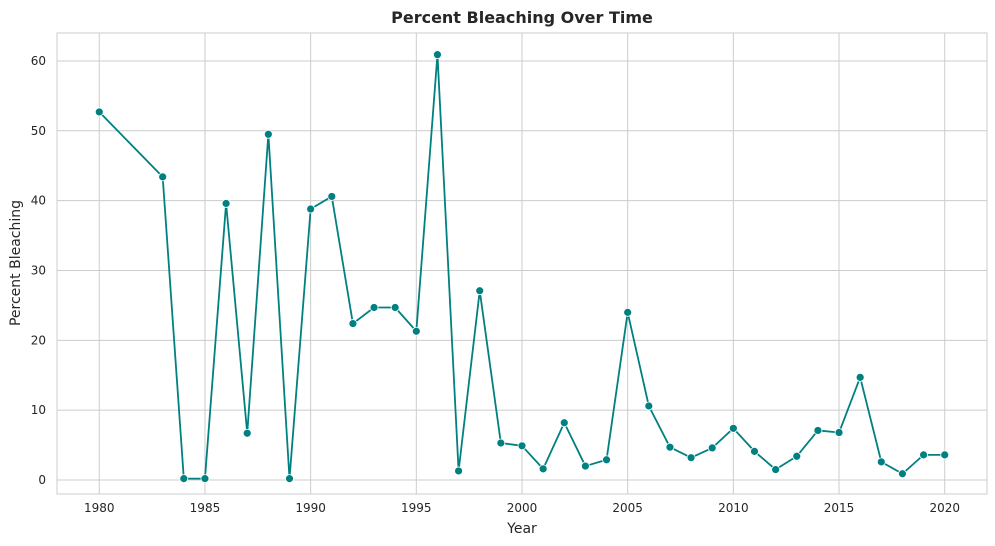 The image size is (995, 546). What do you see at coordinates (38, 270) in the screenshot?
I see `y-tick-label: 30` at bounding box center [38, 270].